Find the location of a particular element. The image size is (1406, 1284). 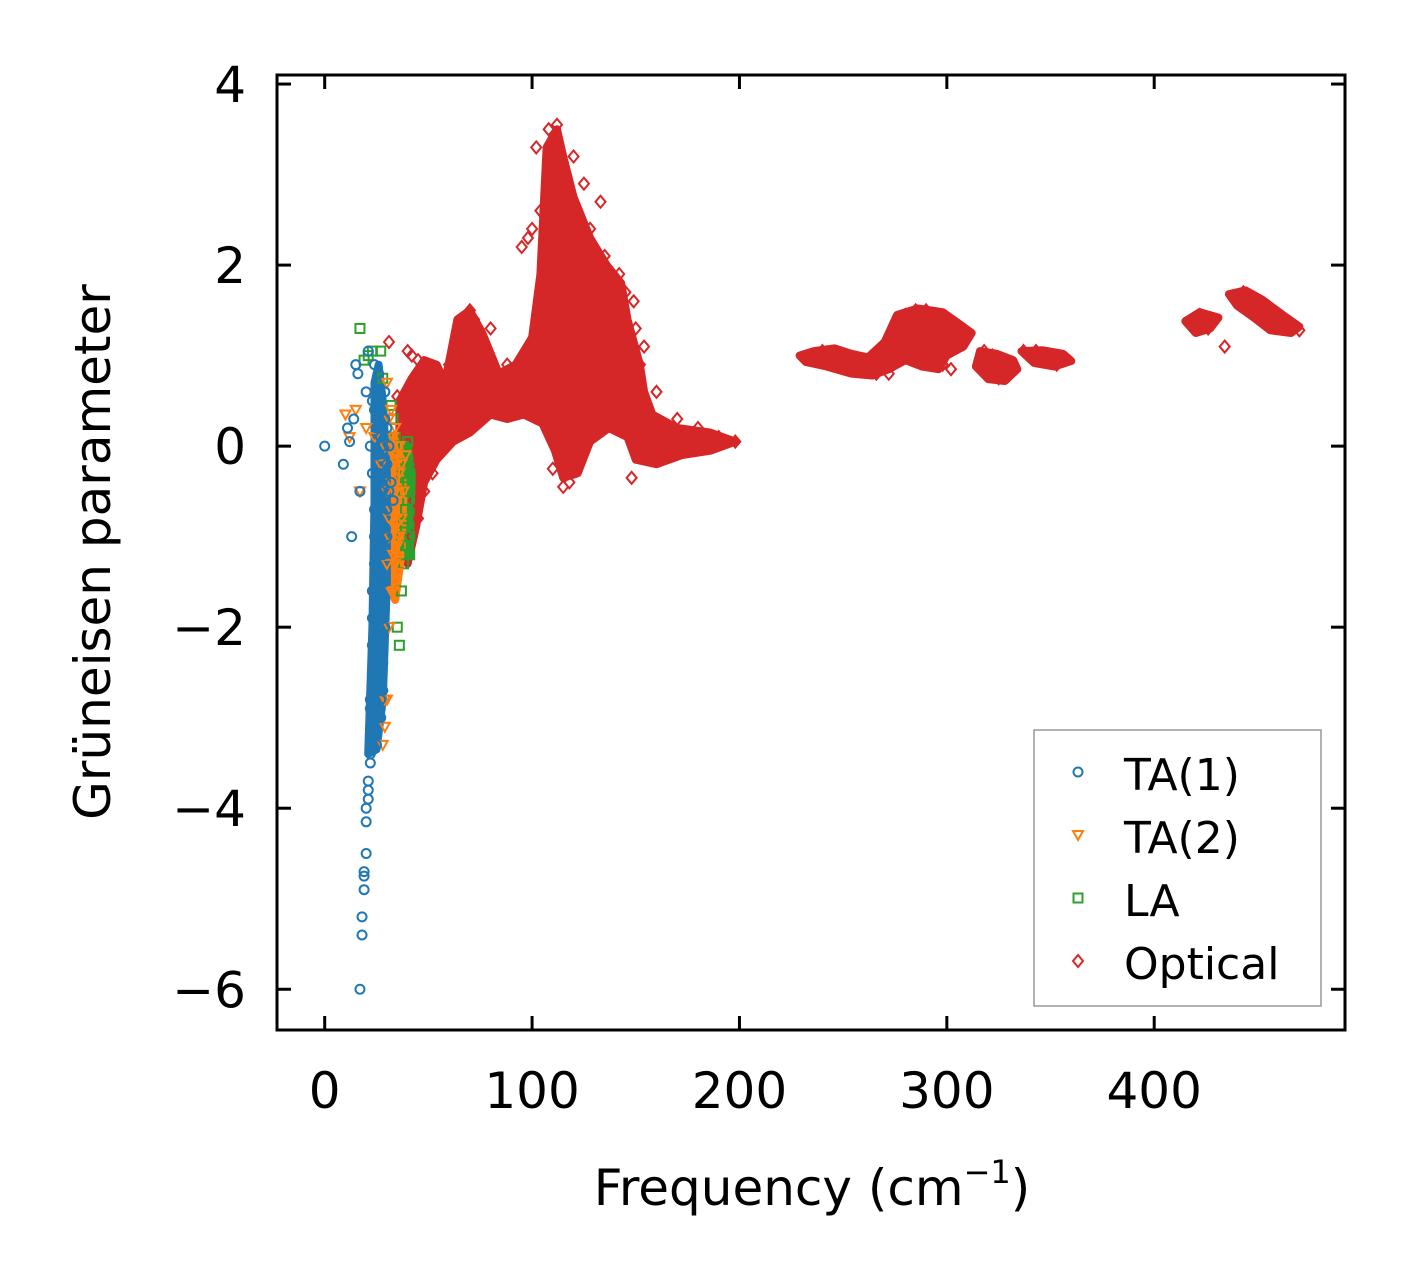

legend-label-ta2: TA(2) is located at coordinates (1181, 838).